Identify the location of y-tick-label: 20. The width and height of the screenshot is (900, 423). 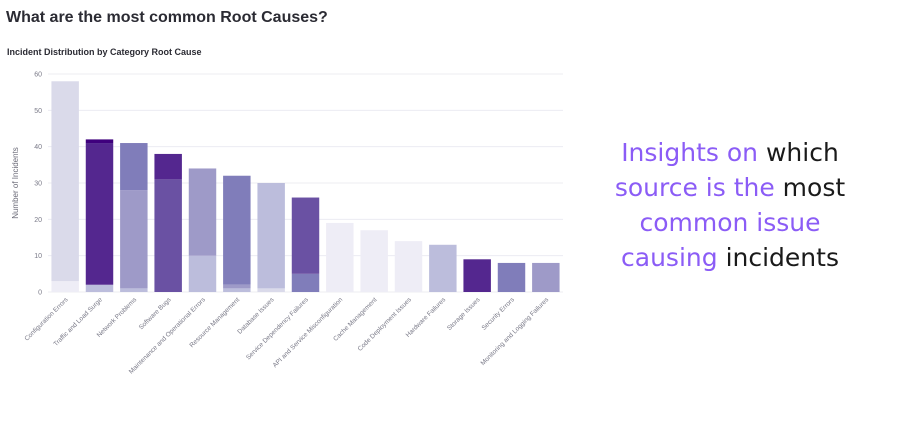
(38, 220).